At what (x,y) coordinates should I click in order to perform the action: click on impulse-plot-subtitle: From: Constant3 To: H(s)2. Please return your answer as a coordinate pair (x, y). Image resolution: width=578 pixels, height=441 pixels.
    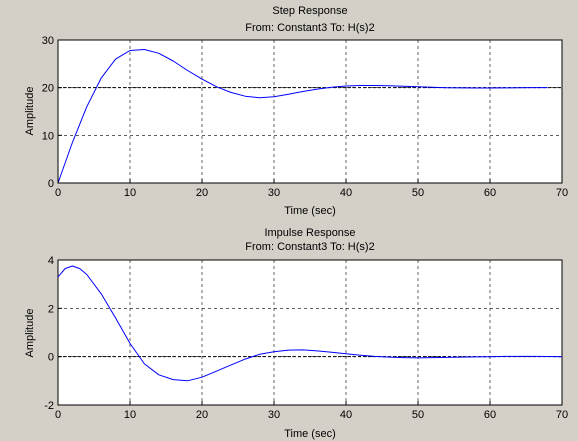
    Looking at the image, I should click on (309, 247).